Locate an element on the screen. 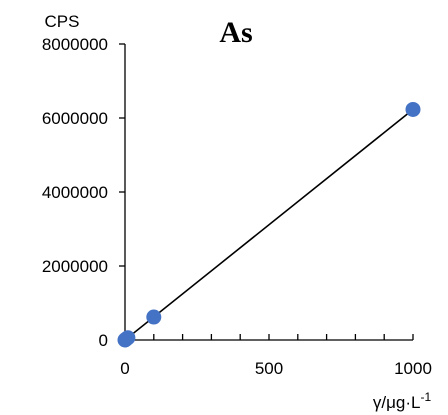  y-axis-ticks: 0 2000000 4000000 6000000 8000000 is located at coordinates (83, 192).